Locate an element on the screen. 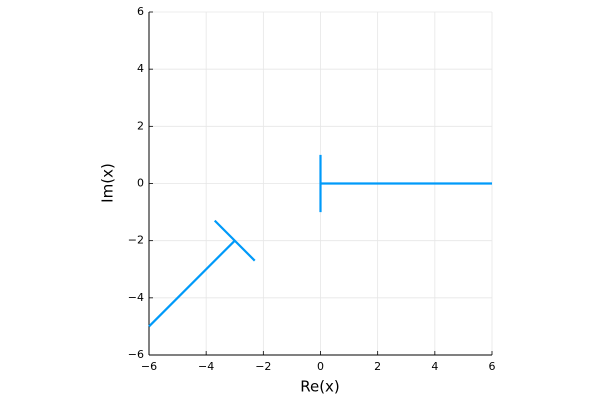 This screenshot has height=400, width=600. y-tick-label: 0 is located at coordinates (140, 183).